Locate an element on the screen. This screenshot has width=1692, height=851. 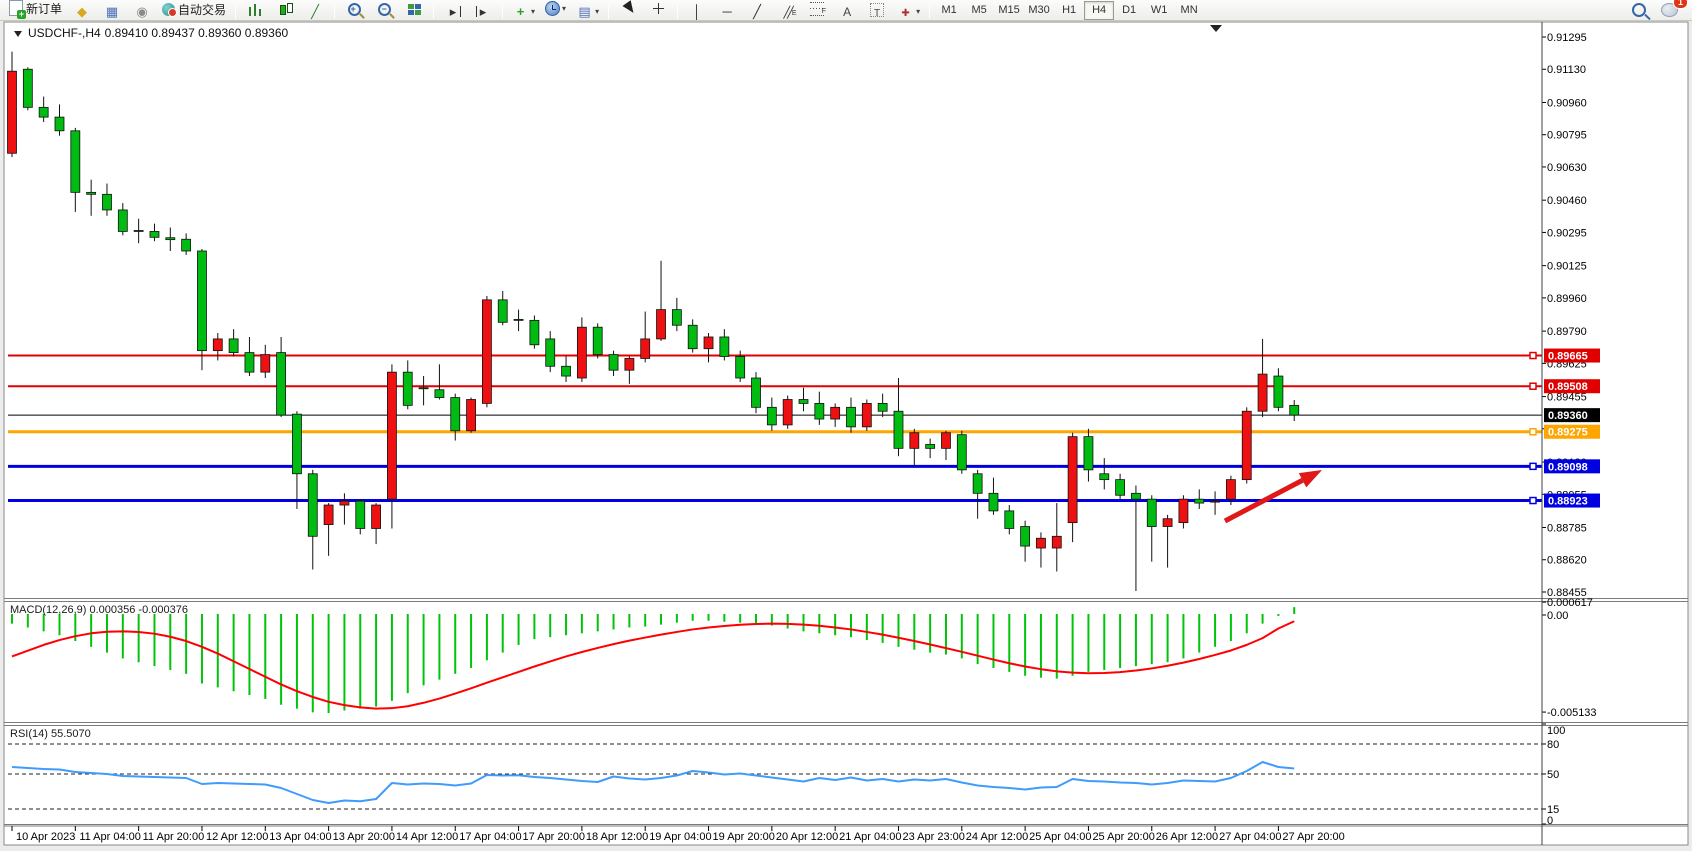
fibonacci-button is located at coordinates (817, 9).